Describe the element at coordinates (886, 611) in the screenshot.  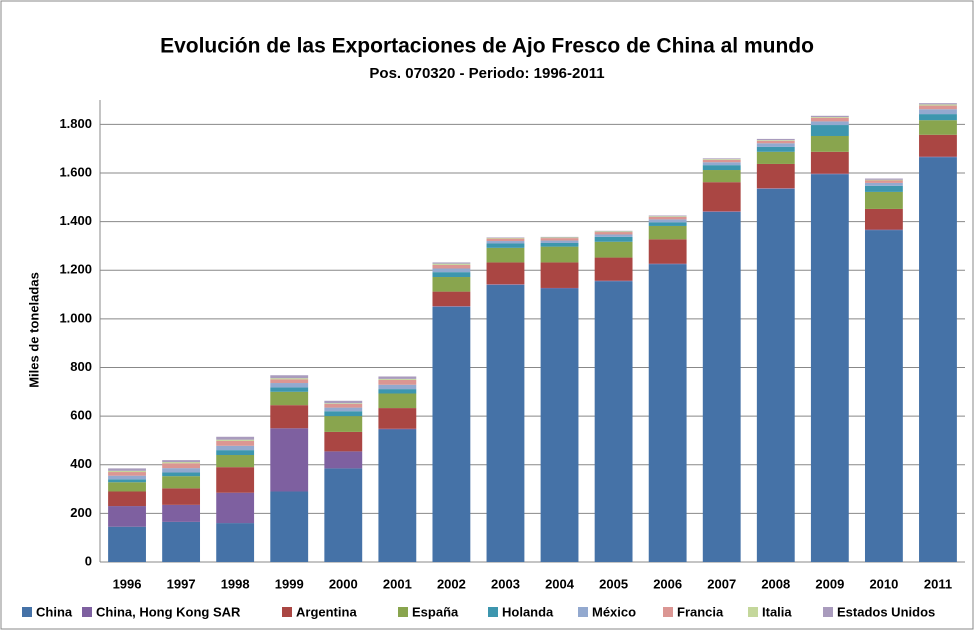
I see `legend-label: Estados Unidos` at that location.